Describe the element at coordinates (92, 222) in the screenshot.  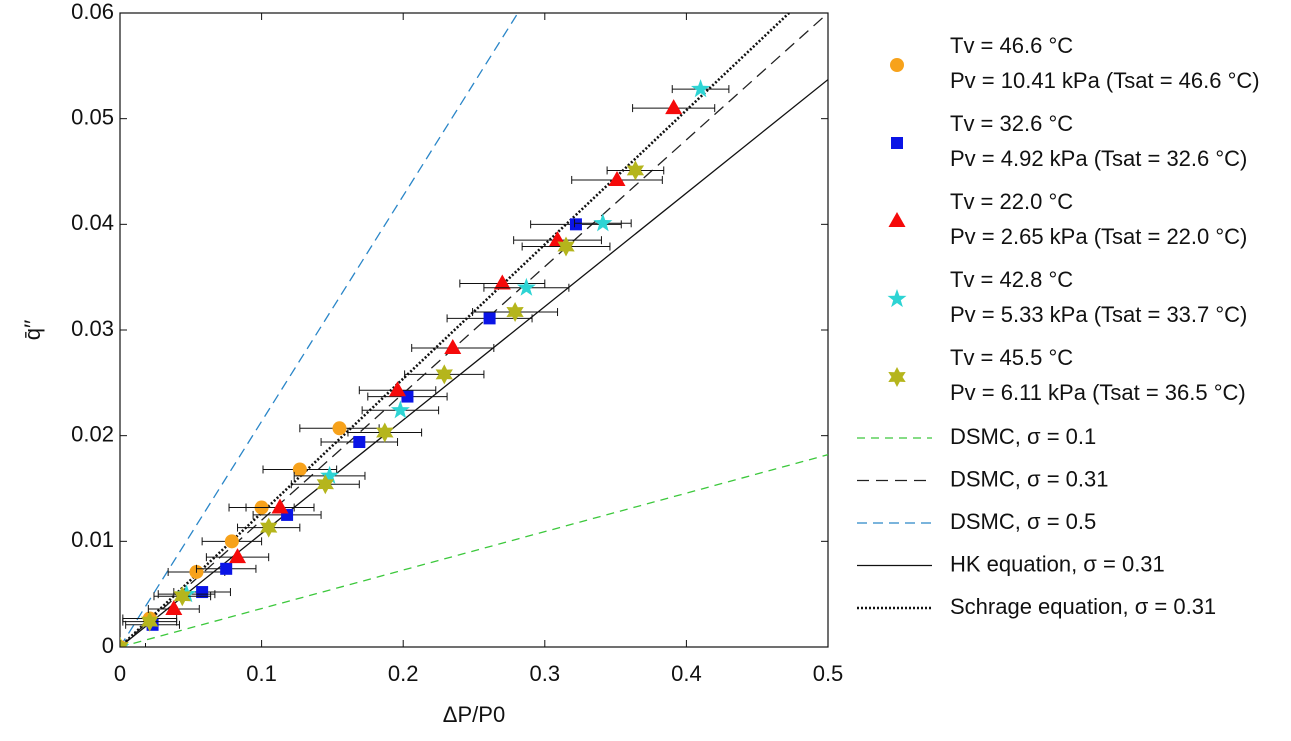
I see `y-tick-label: 0.04` at that location.